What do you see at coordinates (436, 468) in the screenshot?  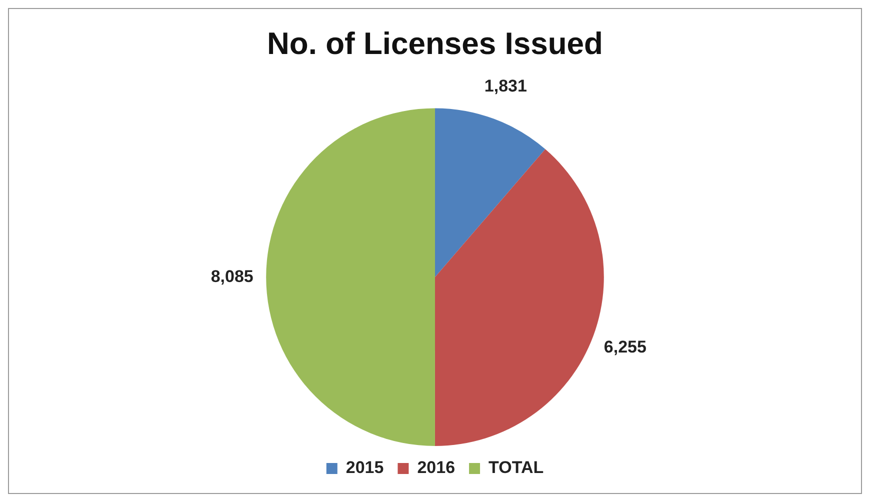 I see `legend-label: 2016` at bounding box center [436, 468].